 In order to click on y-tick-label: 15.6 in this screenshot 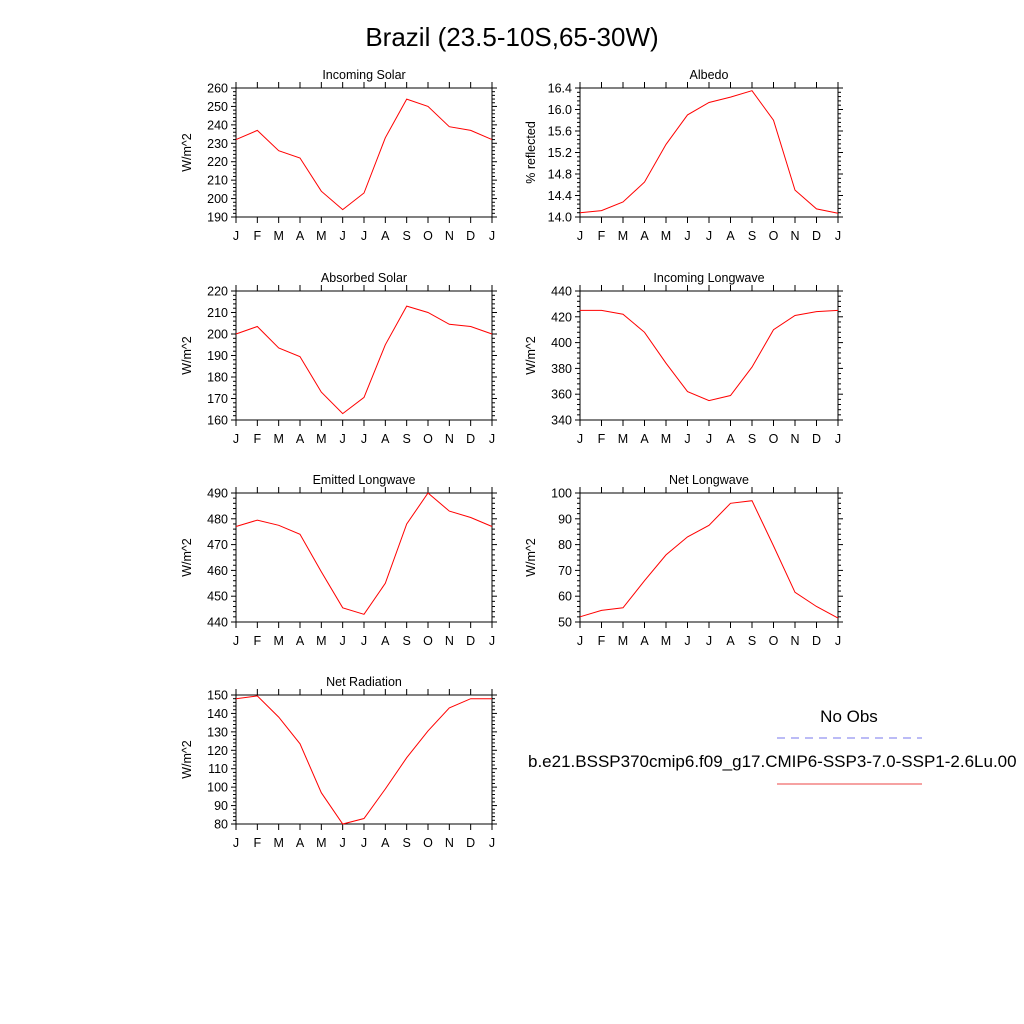, I will do `click(560, 132)`.